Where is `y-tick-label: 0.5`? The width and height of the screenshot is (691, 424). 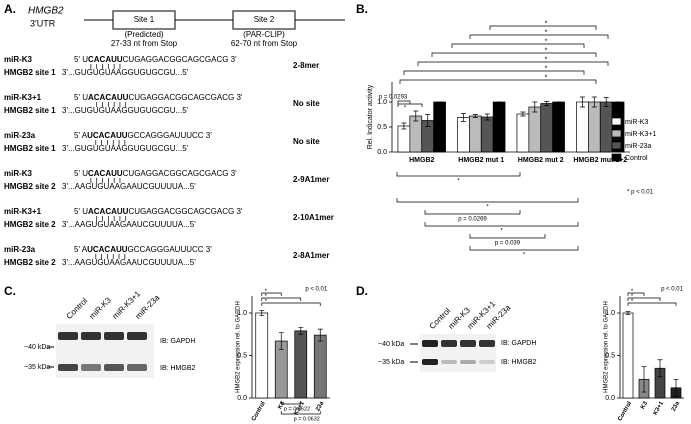
y-tick-label: 0.5 is located at coordinates (610, 355).